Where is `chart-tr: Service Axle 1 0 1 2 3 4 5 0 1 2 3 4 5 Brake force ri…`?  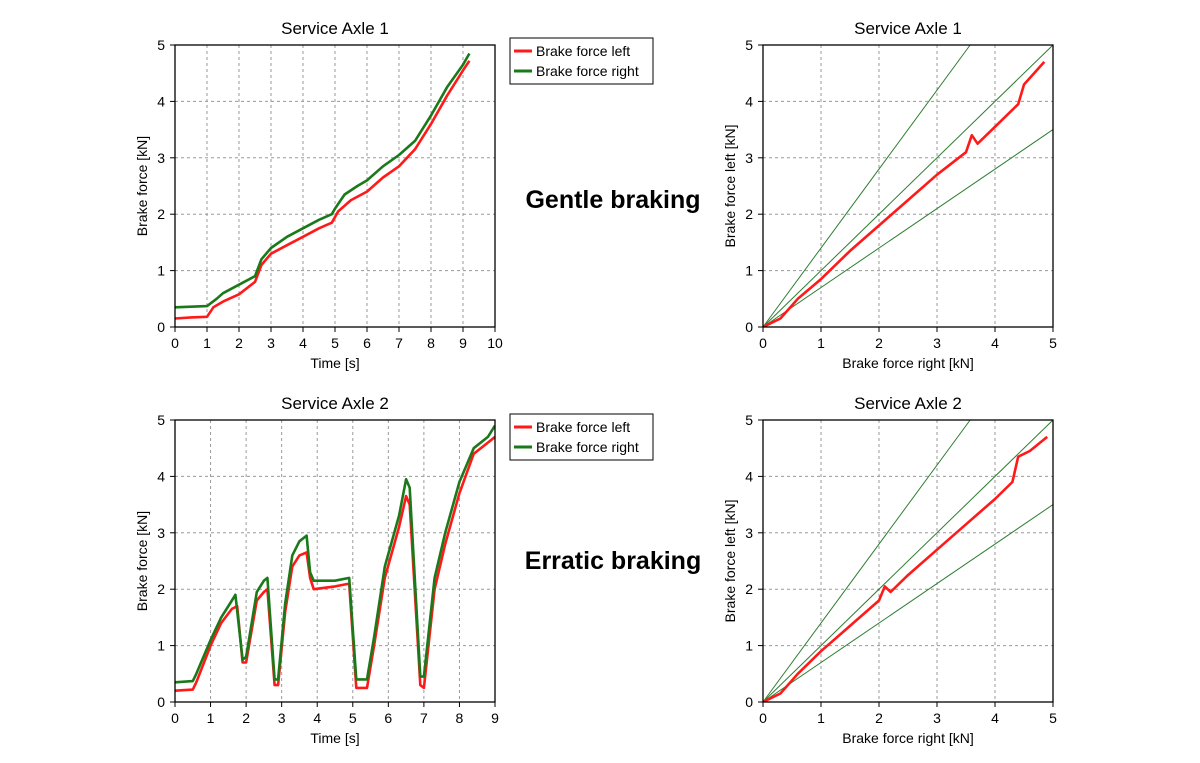
chart-tr: Service Axle 1 0 1 2 3 4 5 0 1 2 3 4 5 Brake force ri… is located at coordinates (889, 195).